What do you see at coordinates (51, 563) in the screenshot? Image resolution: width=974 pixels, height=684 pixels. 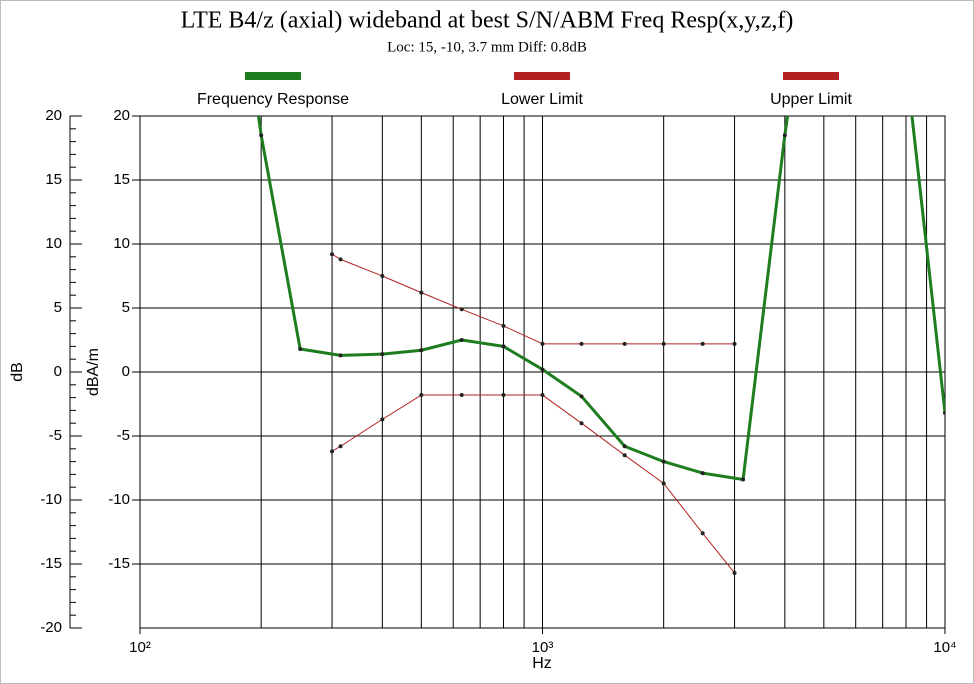 I see `y-tick-label: -15` at bounding box center [51, 563].